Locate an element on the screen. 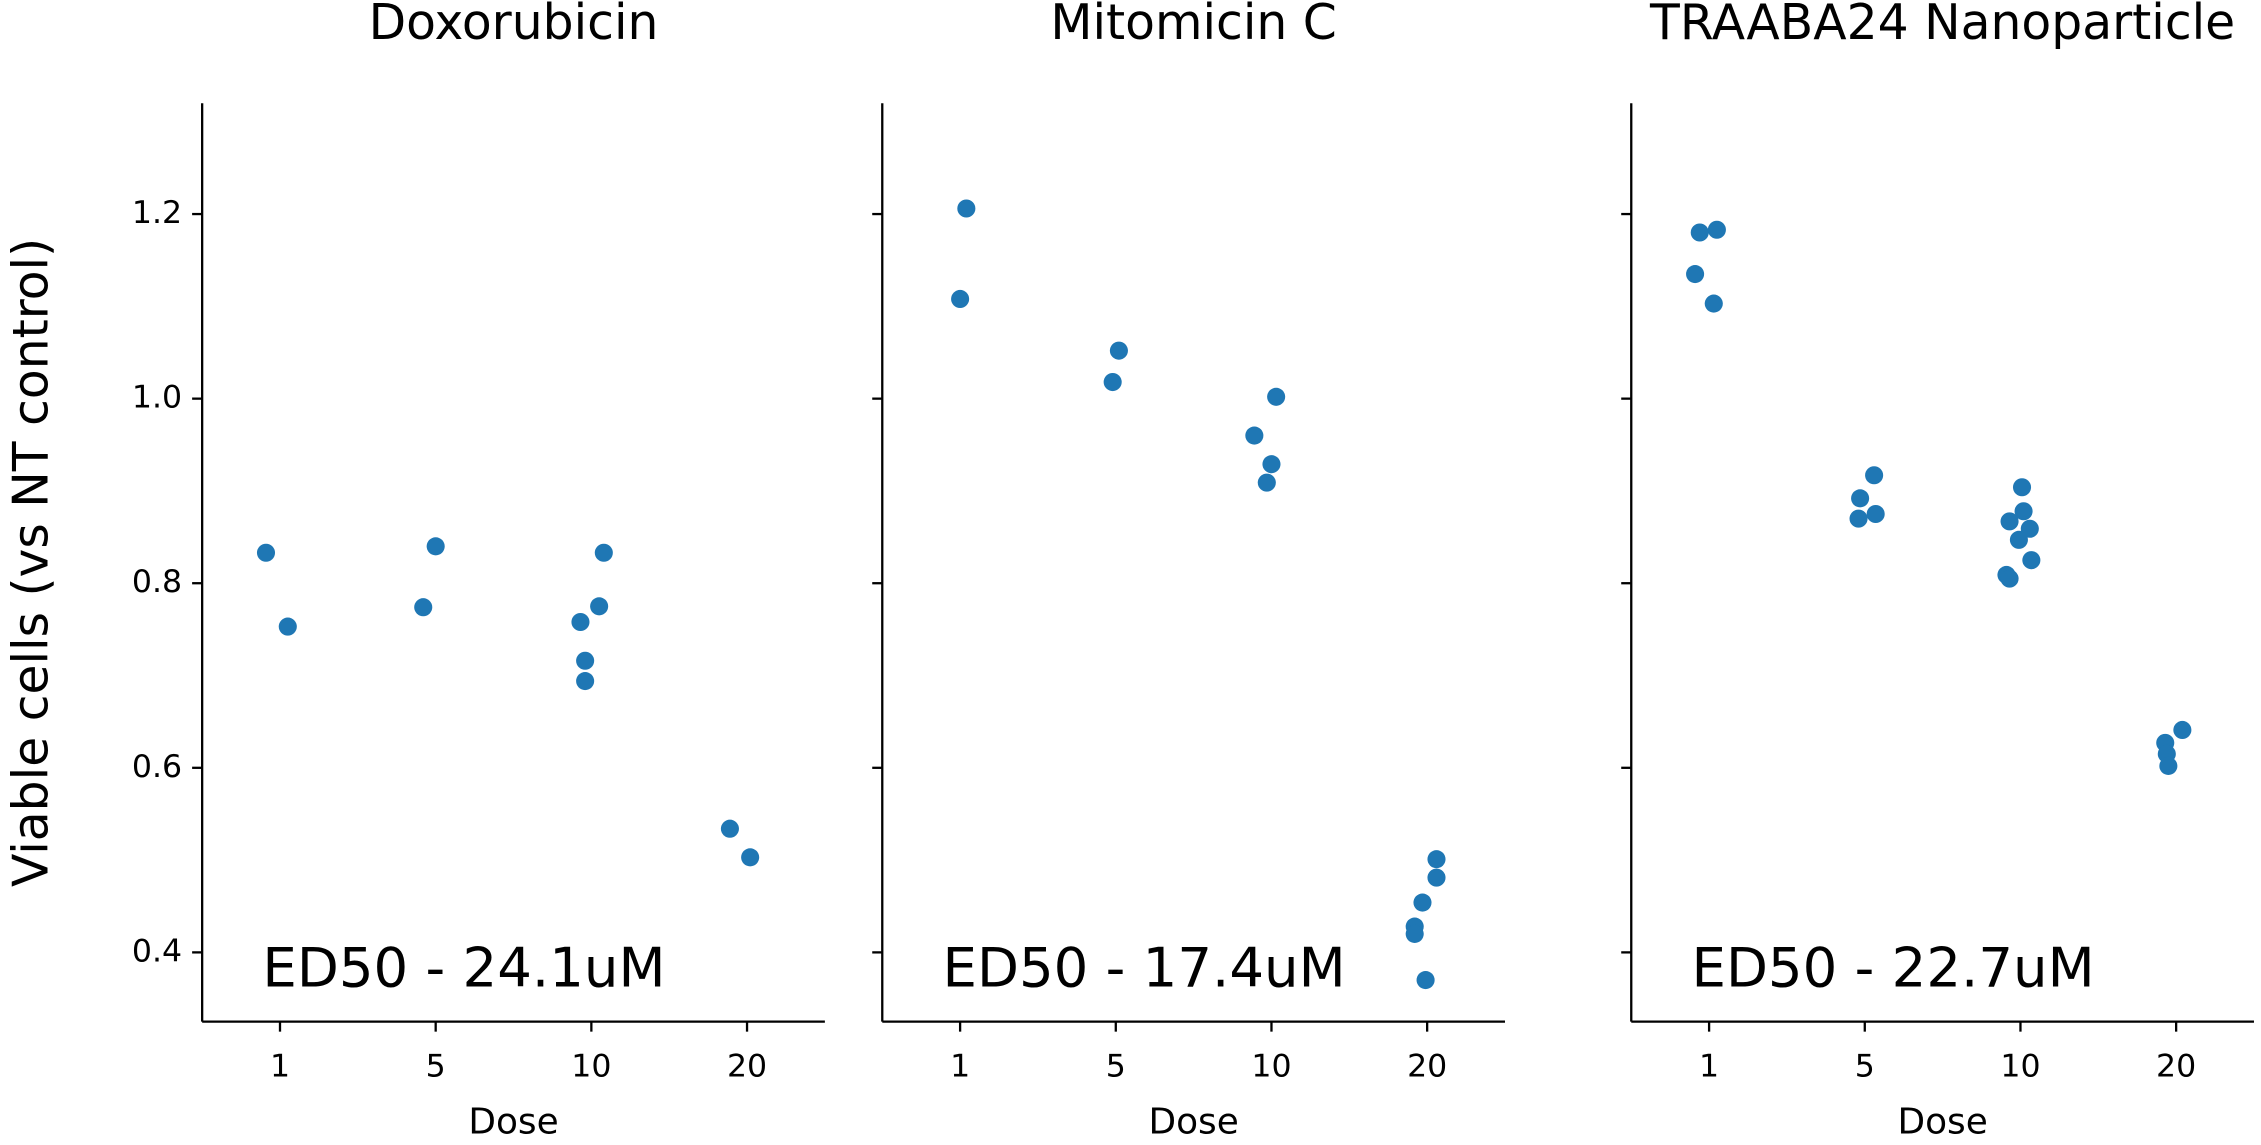  chart-title: Doxorubicin is located at coordinates (514, 25).